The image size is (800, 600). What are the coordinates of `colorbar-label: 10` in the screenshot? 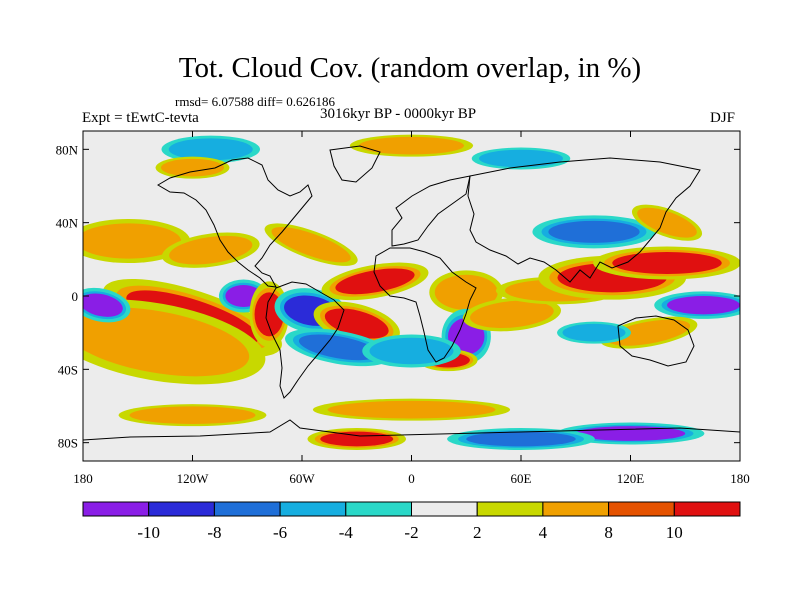 It's located at (674, 532).